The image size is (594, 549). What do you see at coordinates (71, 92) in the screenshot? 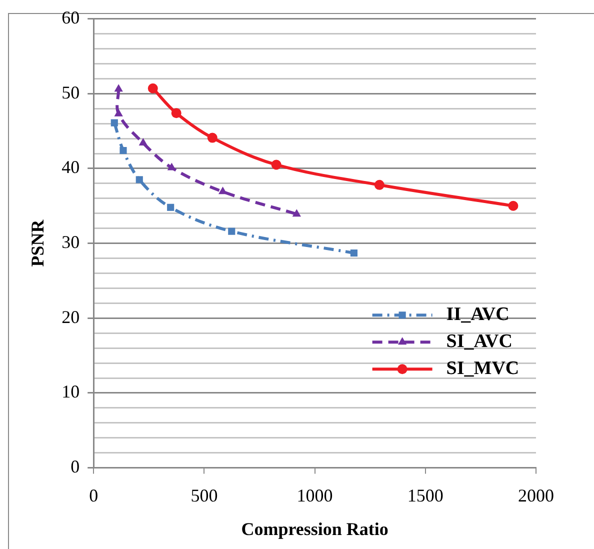
I see `y-tick-label: 50` at bounding box center [71, 92].